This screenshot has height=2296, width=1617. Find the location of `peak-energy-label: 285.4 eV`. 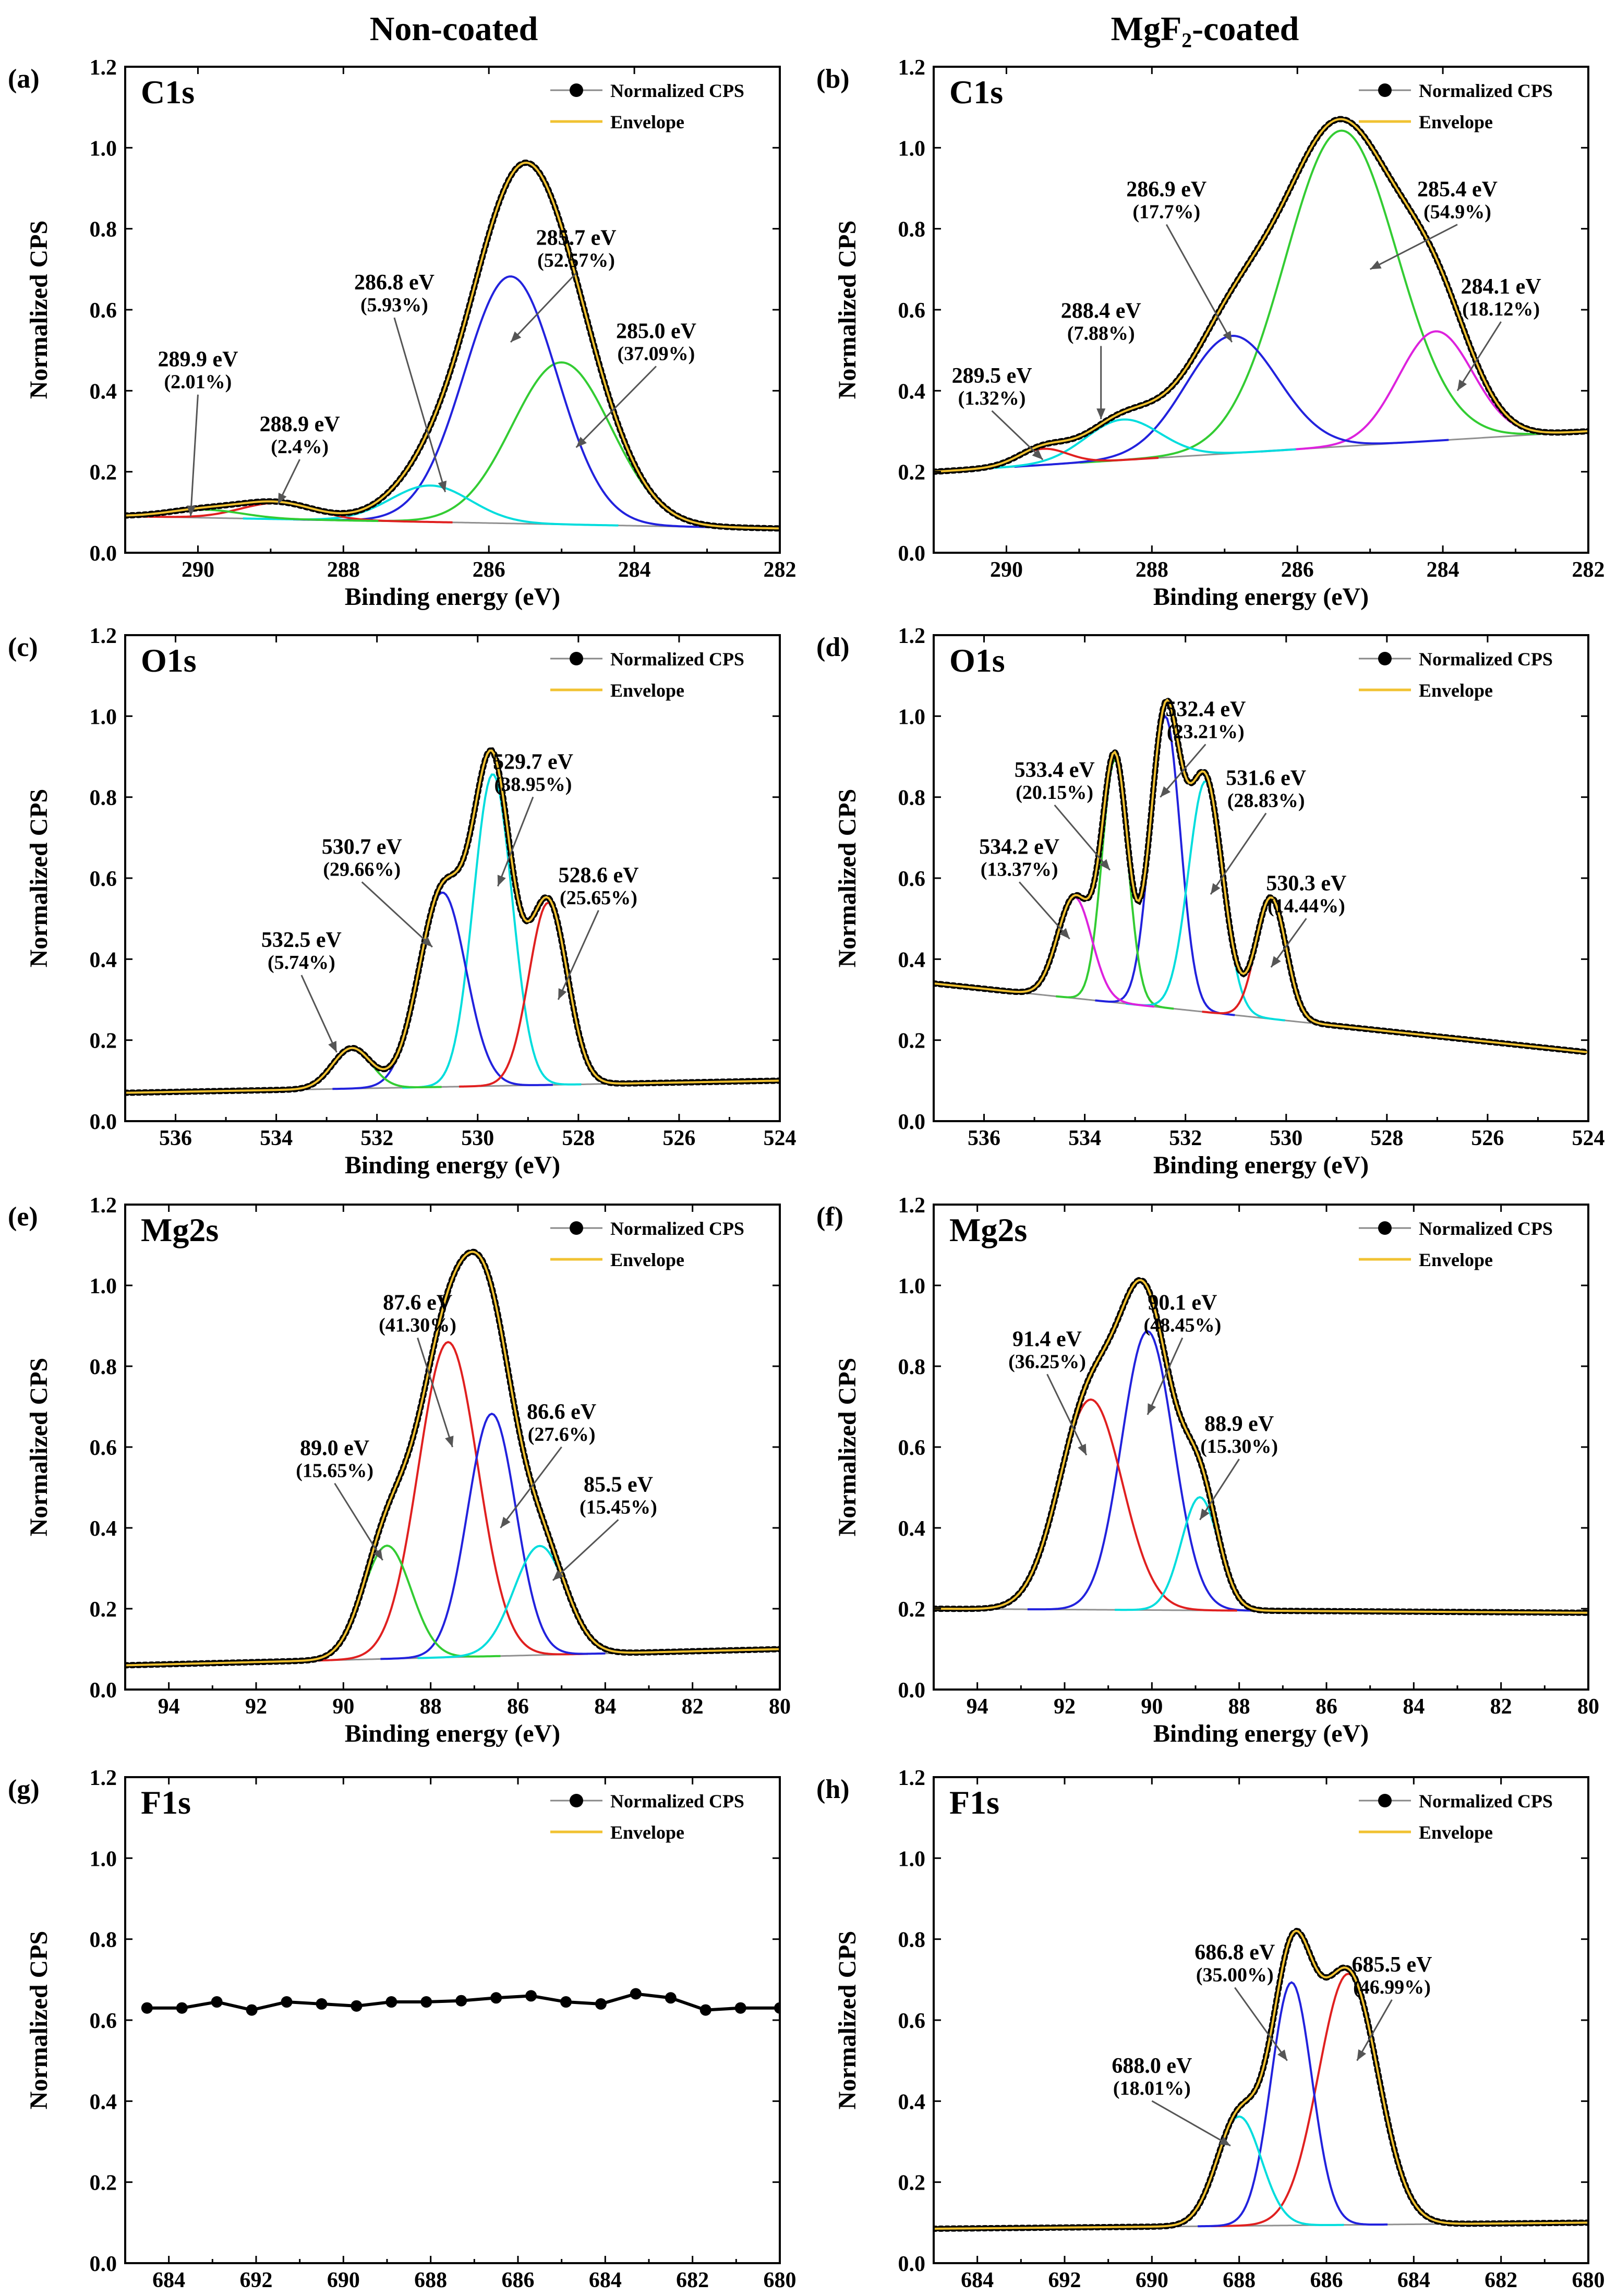

peak-energy-label: 285.4 eV is located at coordinates (1457, 190).